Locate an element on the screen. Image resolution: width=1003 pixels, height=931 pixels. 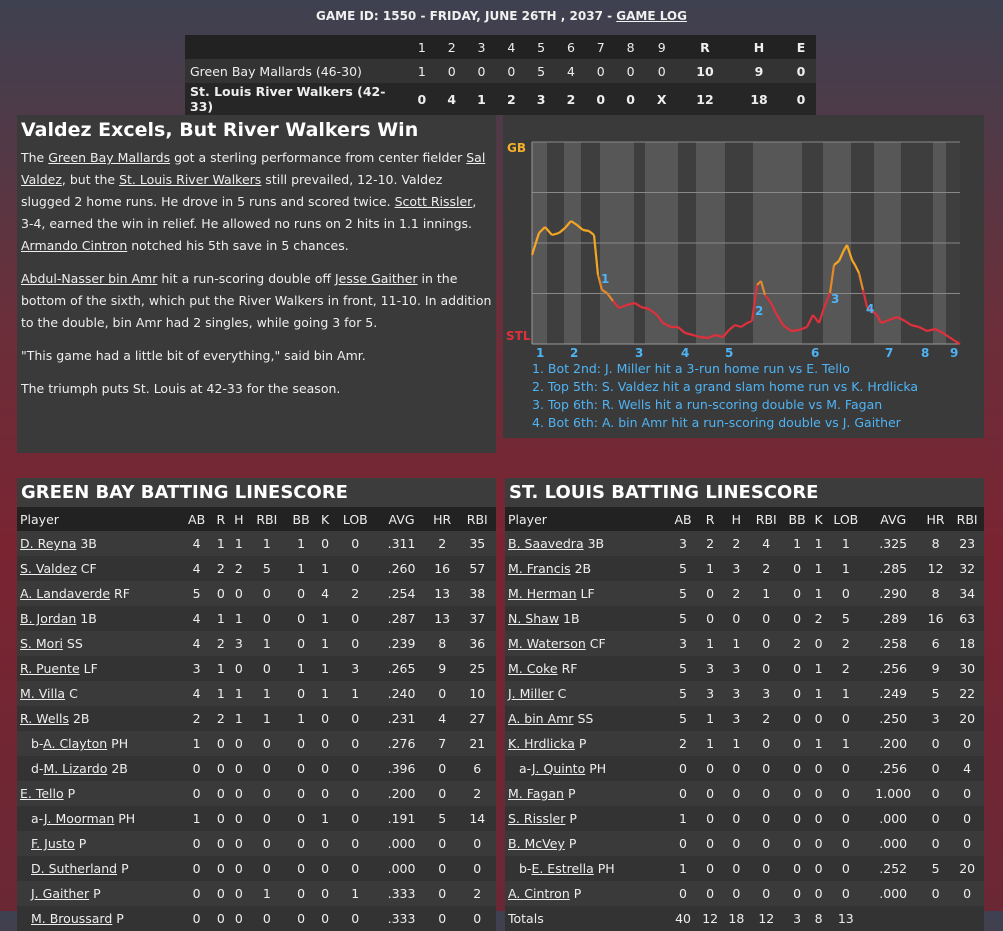
player-name-link: M. Francis is located at coordinates (539, 568).